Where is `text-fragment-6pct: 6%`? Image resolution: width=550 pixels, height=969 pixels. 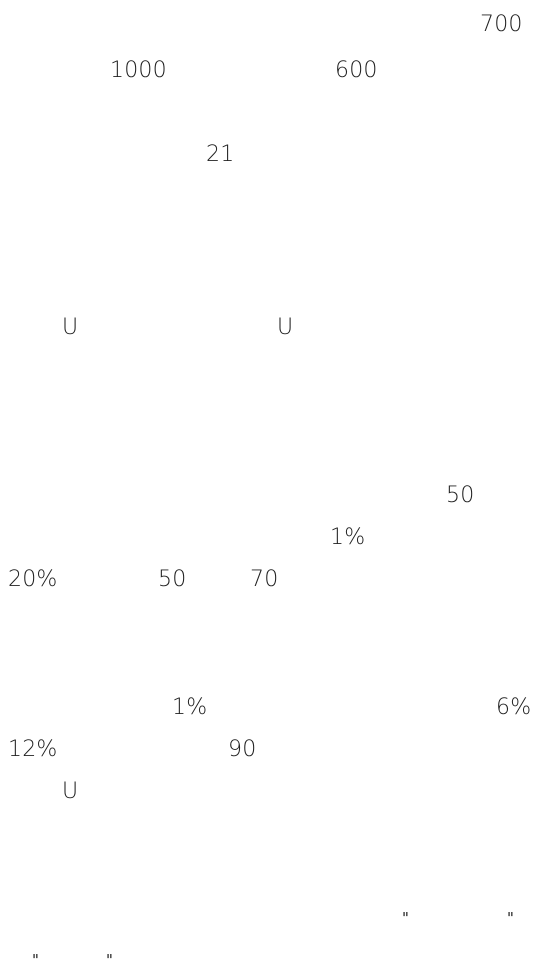
text-fragment-6pct: 6% is located at coordinates (514, 707).